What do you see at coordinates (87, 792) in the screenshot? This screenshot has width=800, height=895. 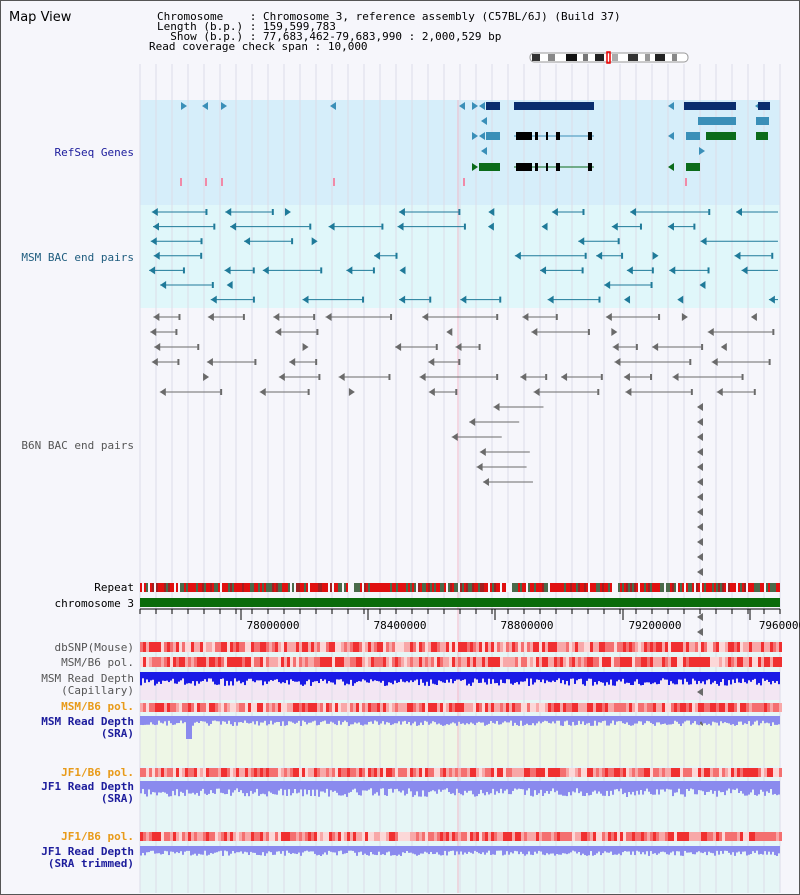 I see `track-label-jf1-depth: JF1 Read Depth (SRA)` at bounding box center [87, 792].